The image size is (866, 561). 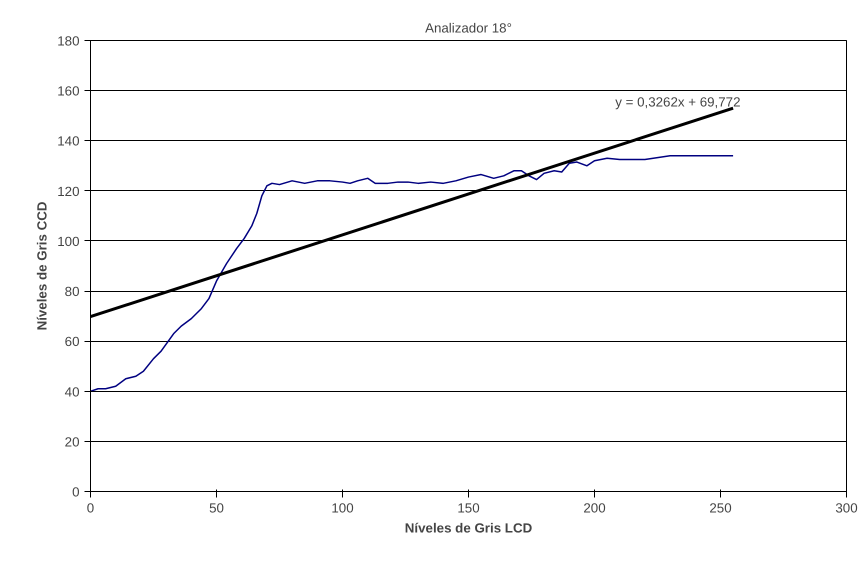 What do you see at coordinates (68, 141) in the screenshot?
I see `y-tick-label: 140` at bounding box center [68, 141].